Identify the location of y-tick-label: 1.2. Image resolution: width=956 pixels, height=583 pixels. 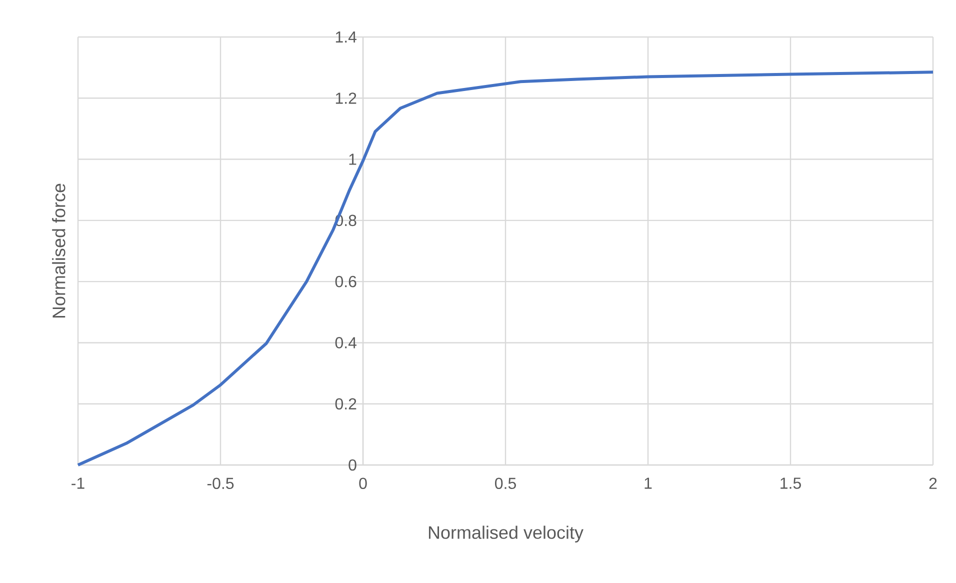
(346, 98).